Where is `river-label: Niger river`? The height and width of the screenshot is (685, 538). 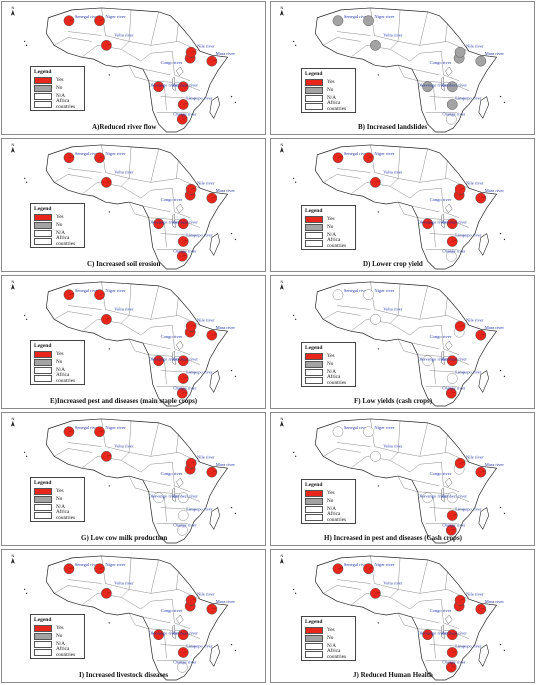 river-label: Niger river is located at coordinates (384, 427).